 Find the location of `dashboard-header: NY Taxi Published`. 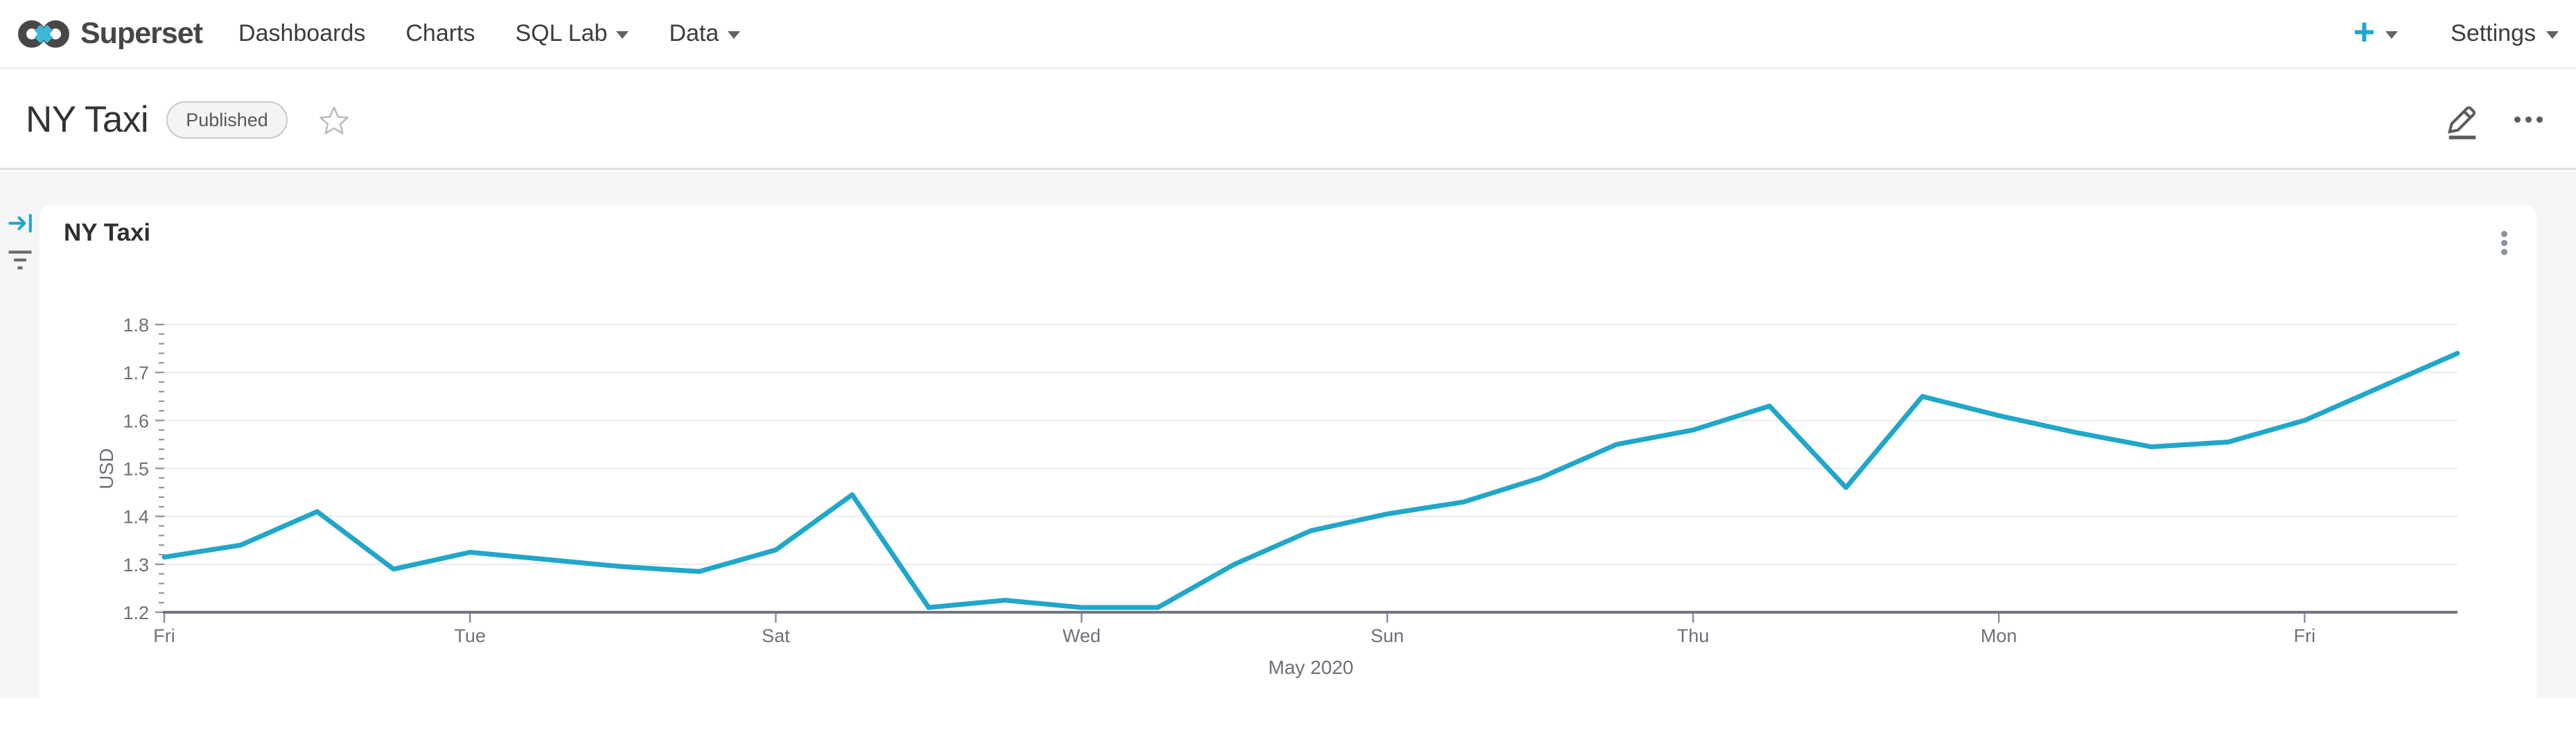

dashboard-header: NY Taxi Published is located at coordinates (1288, 120).